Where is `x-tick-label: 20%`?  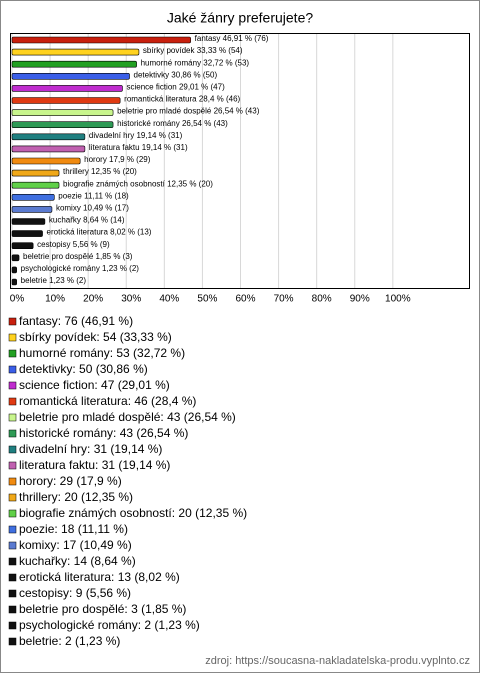 x-tick-label: 20% is located at coordinates (93, 299).